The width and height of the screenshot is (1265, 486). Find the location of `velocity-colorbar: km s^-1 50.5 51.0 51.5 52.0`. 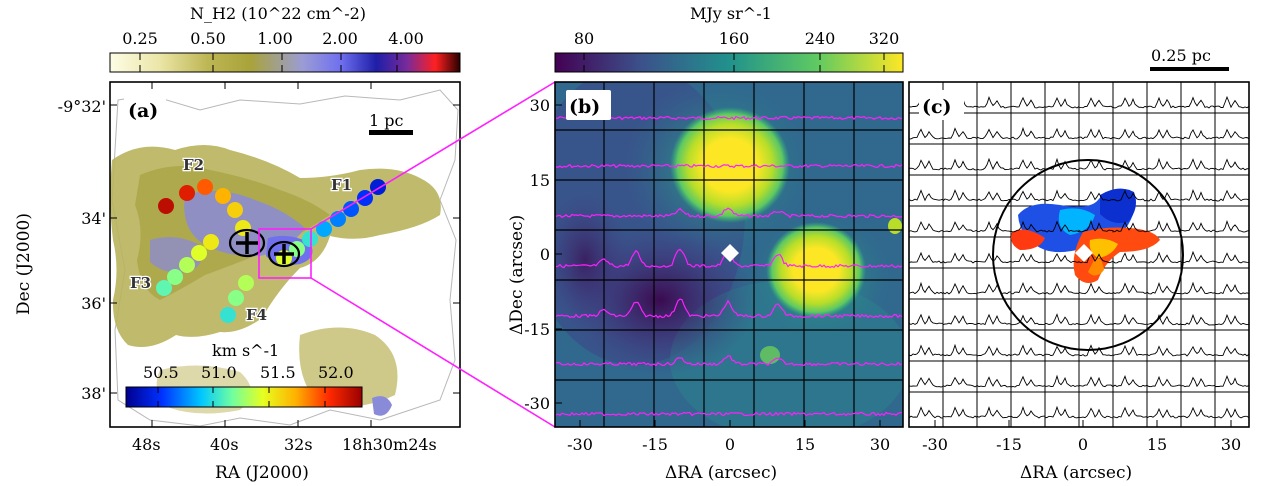

velocity-colorbar: km s^-1 50.5 51.0 51.5 52.0 is located at coordinates (244, 374).